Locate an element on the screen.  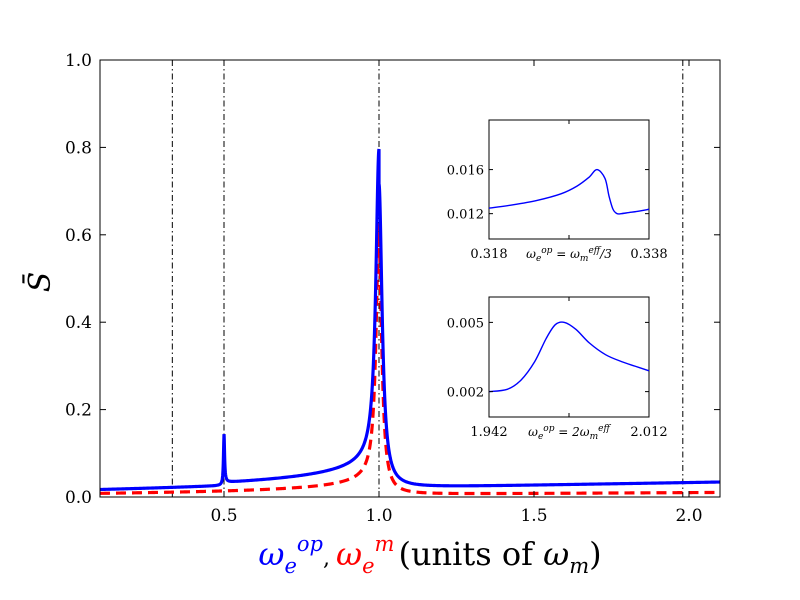
inset-bottom-x-tick-label-left: 1.942 is located at coordinates (488, 432).